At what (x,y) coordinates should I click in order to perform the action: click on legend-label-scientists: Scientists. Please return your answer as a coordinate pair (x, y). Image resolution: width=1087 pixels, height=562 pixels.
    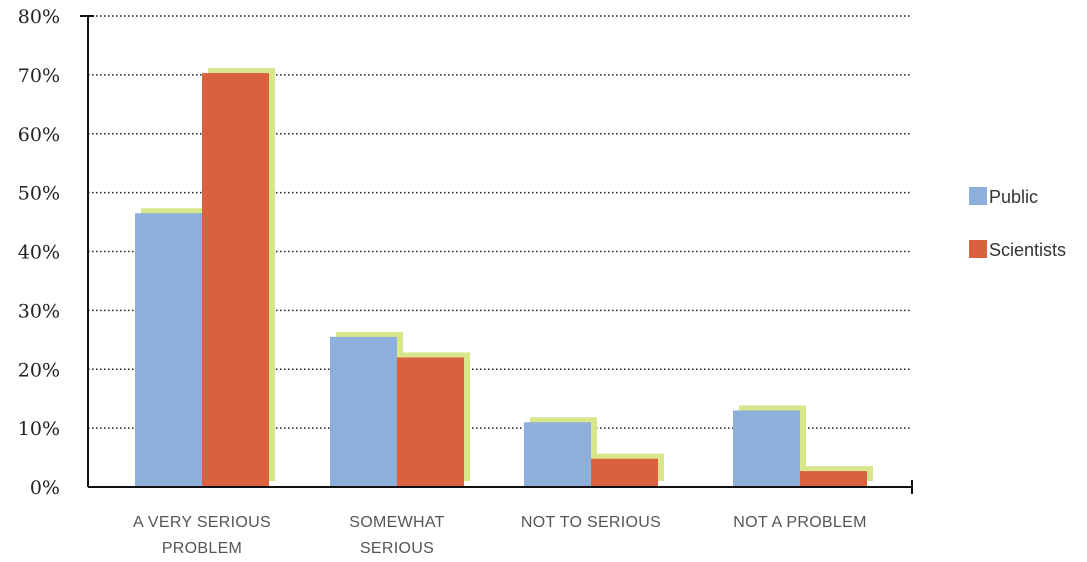
    Looking at the image, I should click on (1027, 250).